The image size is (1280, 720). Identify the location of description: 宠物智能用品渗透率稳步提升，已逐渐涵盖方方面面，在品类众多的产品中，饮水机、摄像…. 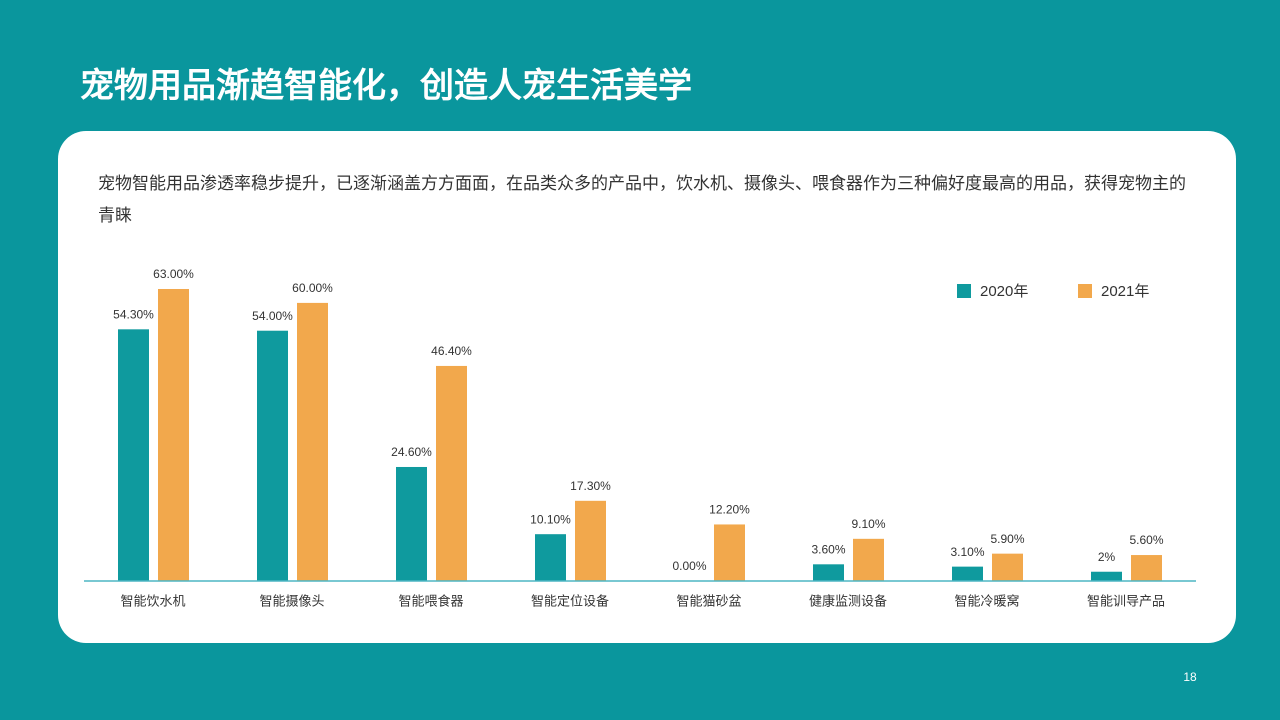
(642, 199).